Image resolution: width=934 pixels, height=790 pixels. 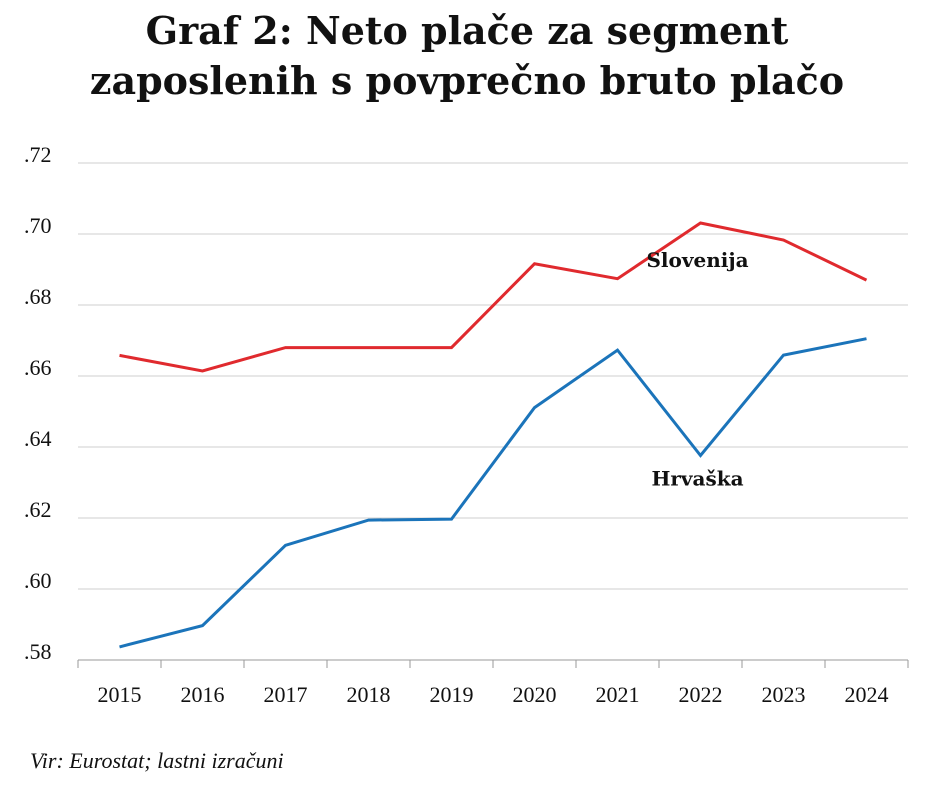 I want to click on x-tick-label: 2017, so click(x=286, y=694).